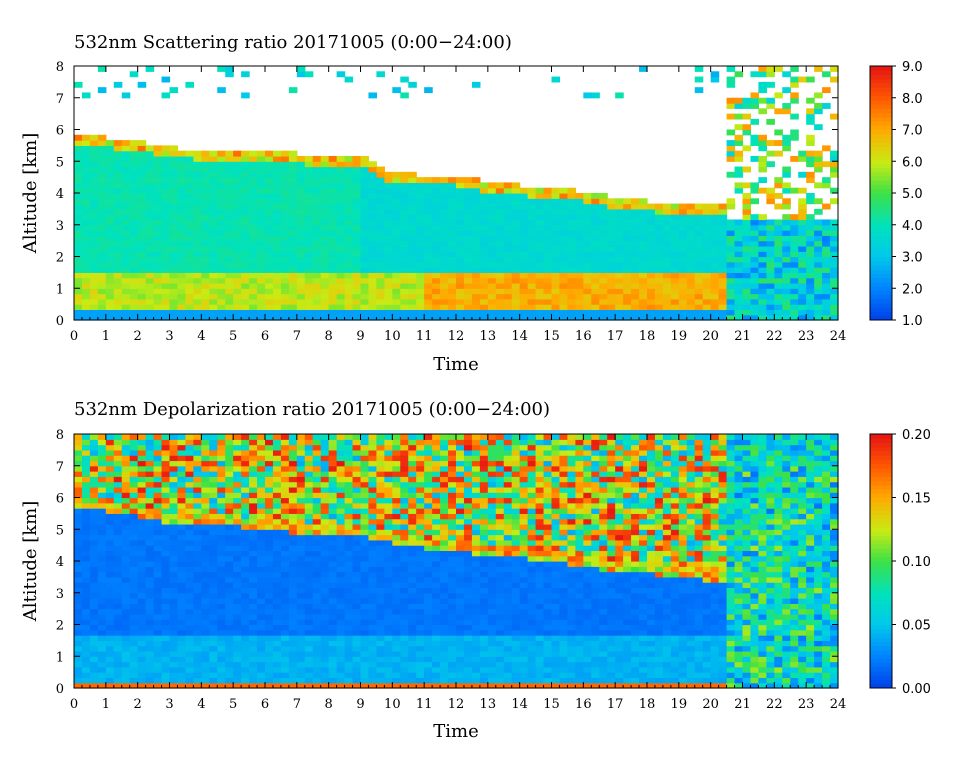 This screenshot has width=960, height=770. What do you see at coordinates (233, 336) in the screenshot?
I see `x-tick-label: 5` at bounding box center [233, 336].